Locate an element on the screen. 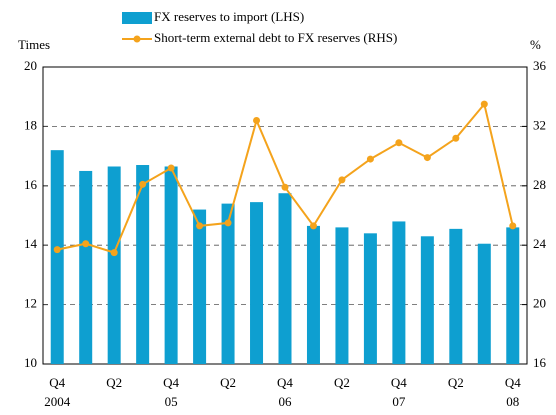 The height and width of the screenshot is (415, 556). y2-tick-label: 28 is located at coordinates (539, 184).